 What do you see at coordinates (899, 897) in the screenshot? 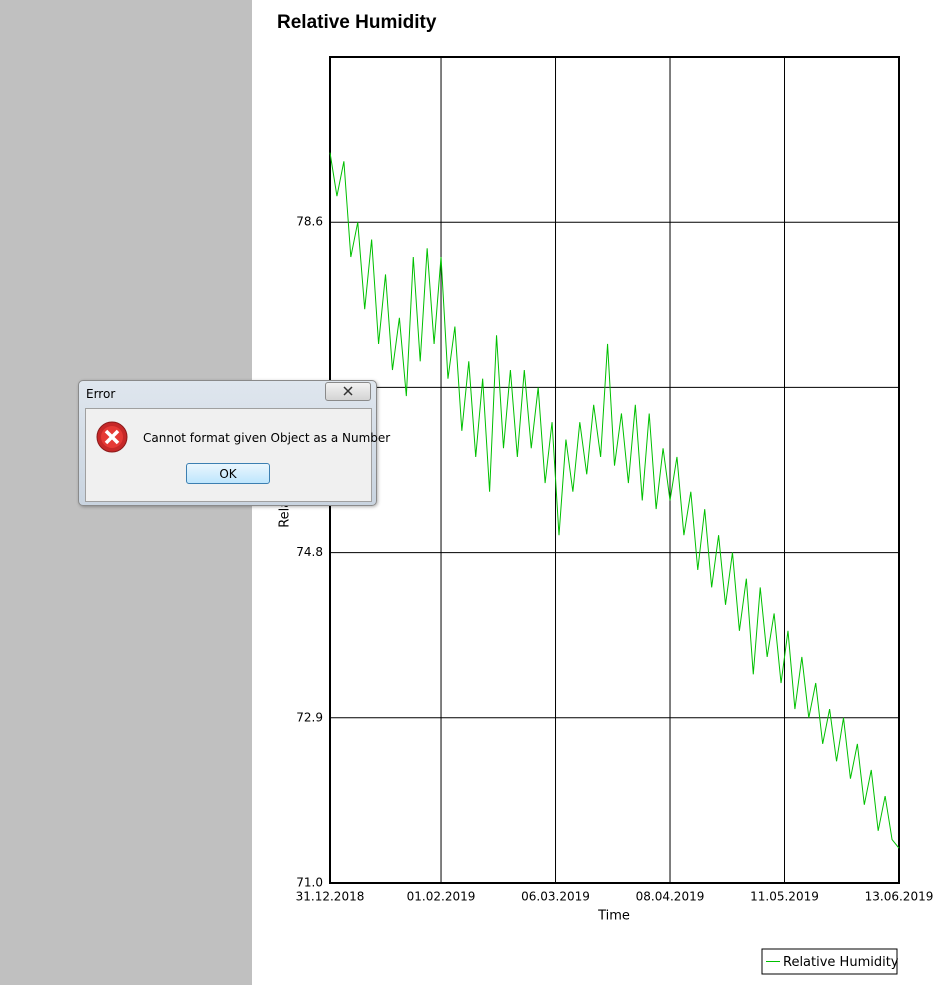
I see `x-tick-label: 13.06.2019` at bounding box center [899, 897].